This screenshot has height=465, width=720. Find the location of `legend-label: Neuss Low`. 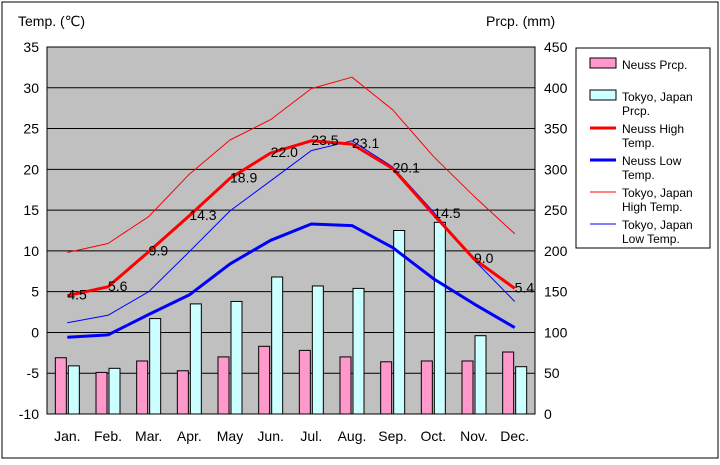

legend-label: Neuss Low is located at coordinates (652, 161).